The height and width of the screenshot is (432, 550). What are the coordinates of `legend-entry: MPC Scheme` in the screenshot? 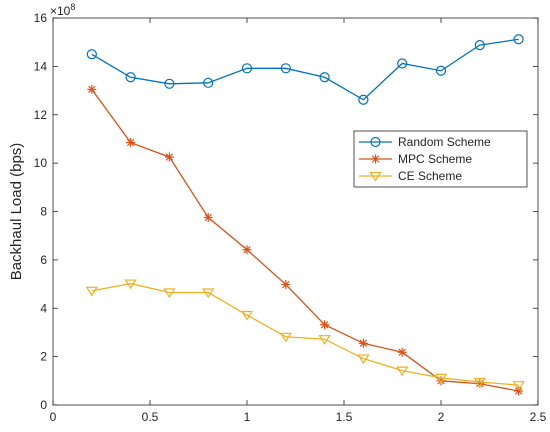 It's located at (415, 159).